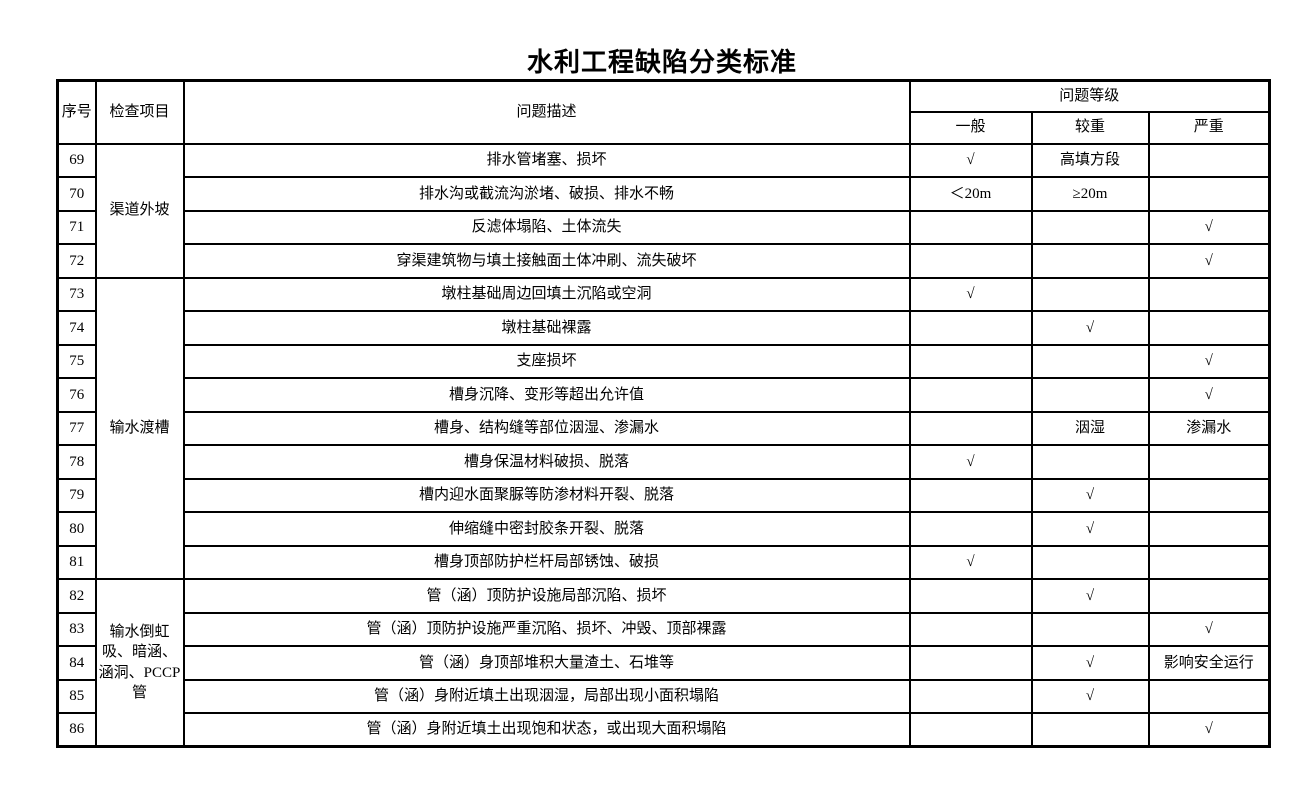  I want to click on row-number-cell: 70, so click(76, 194).